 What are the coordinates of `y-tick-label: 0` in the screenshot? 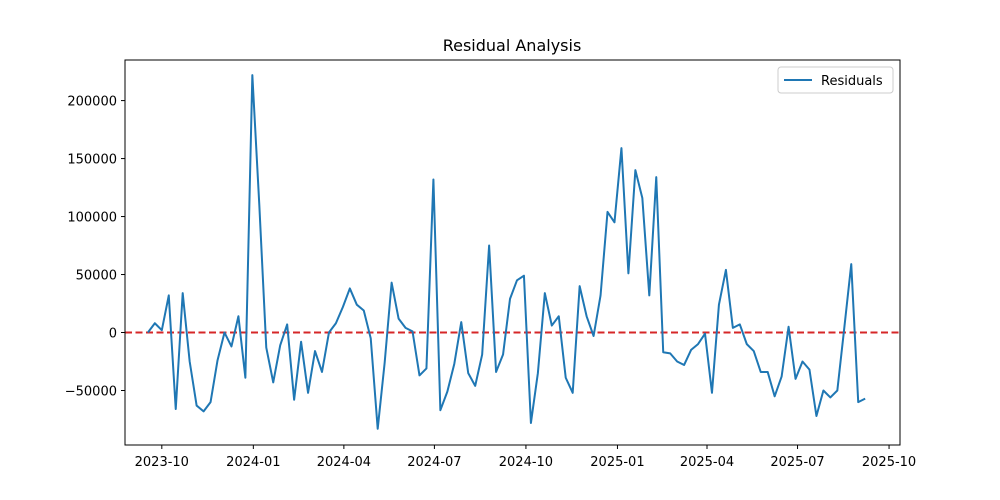 It's located at (113, 334).